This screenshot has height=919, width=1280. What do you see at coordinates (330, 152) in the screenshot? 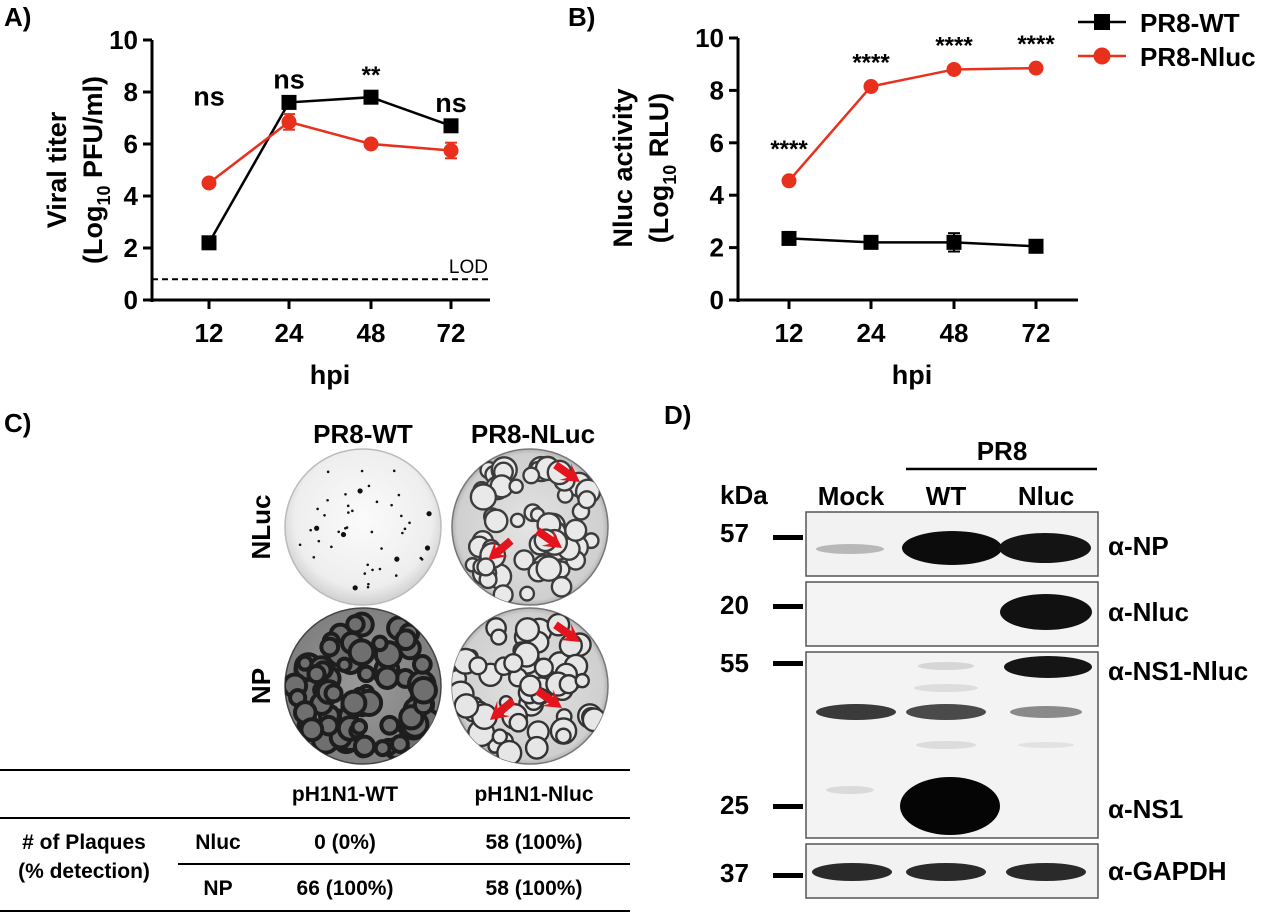
I see `chart-a-series-nluc-line` at bounding box center [330, 152].